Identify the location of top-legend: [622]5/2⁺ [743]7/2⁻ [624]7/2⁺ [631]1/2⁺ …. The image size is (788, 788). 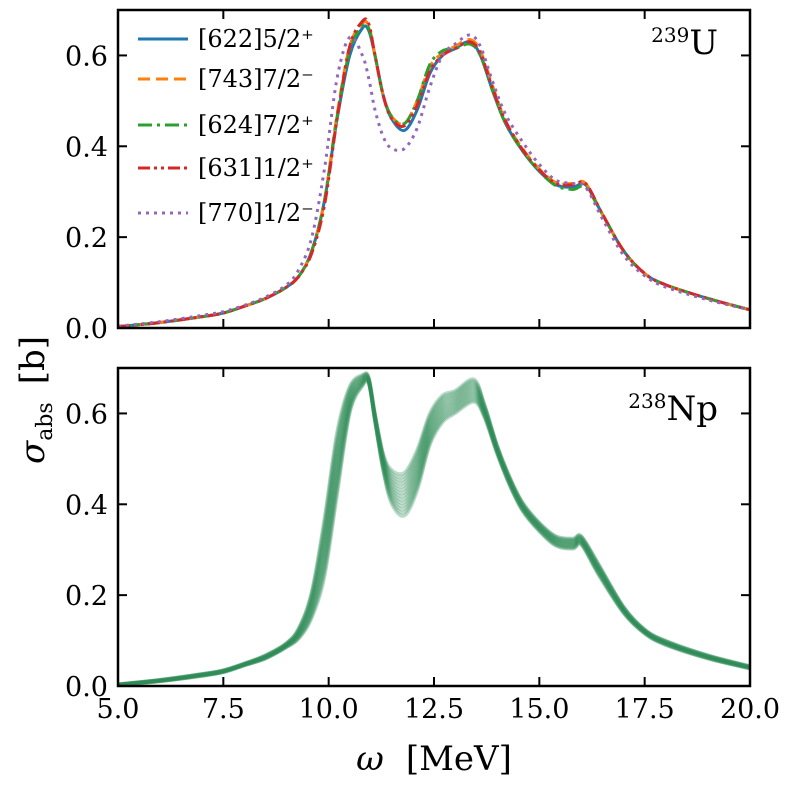
(226, 126).